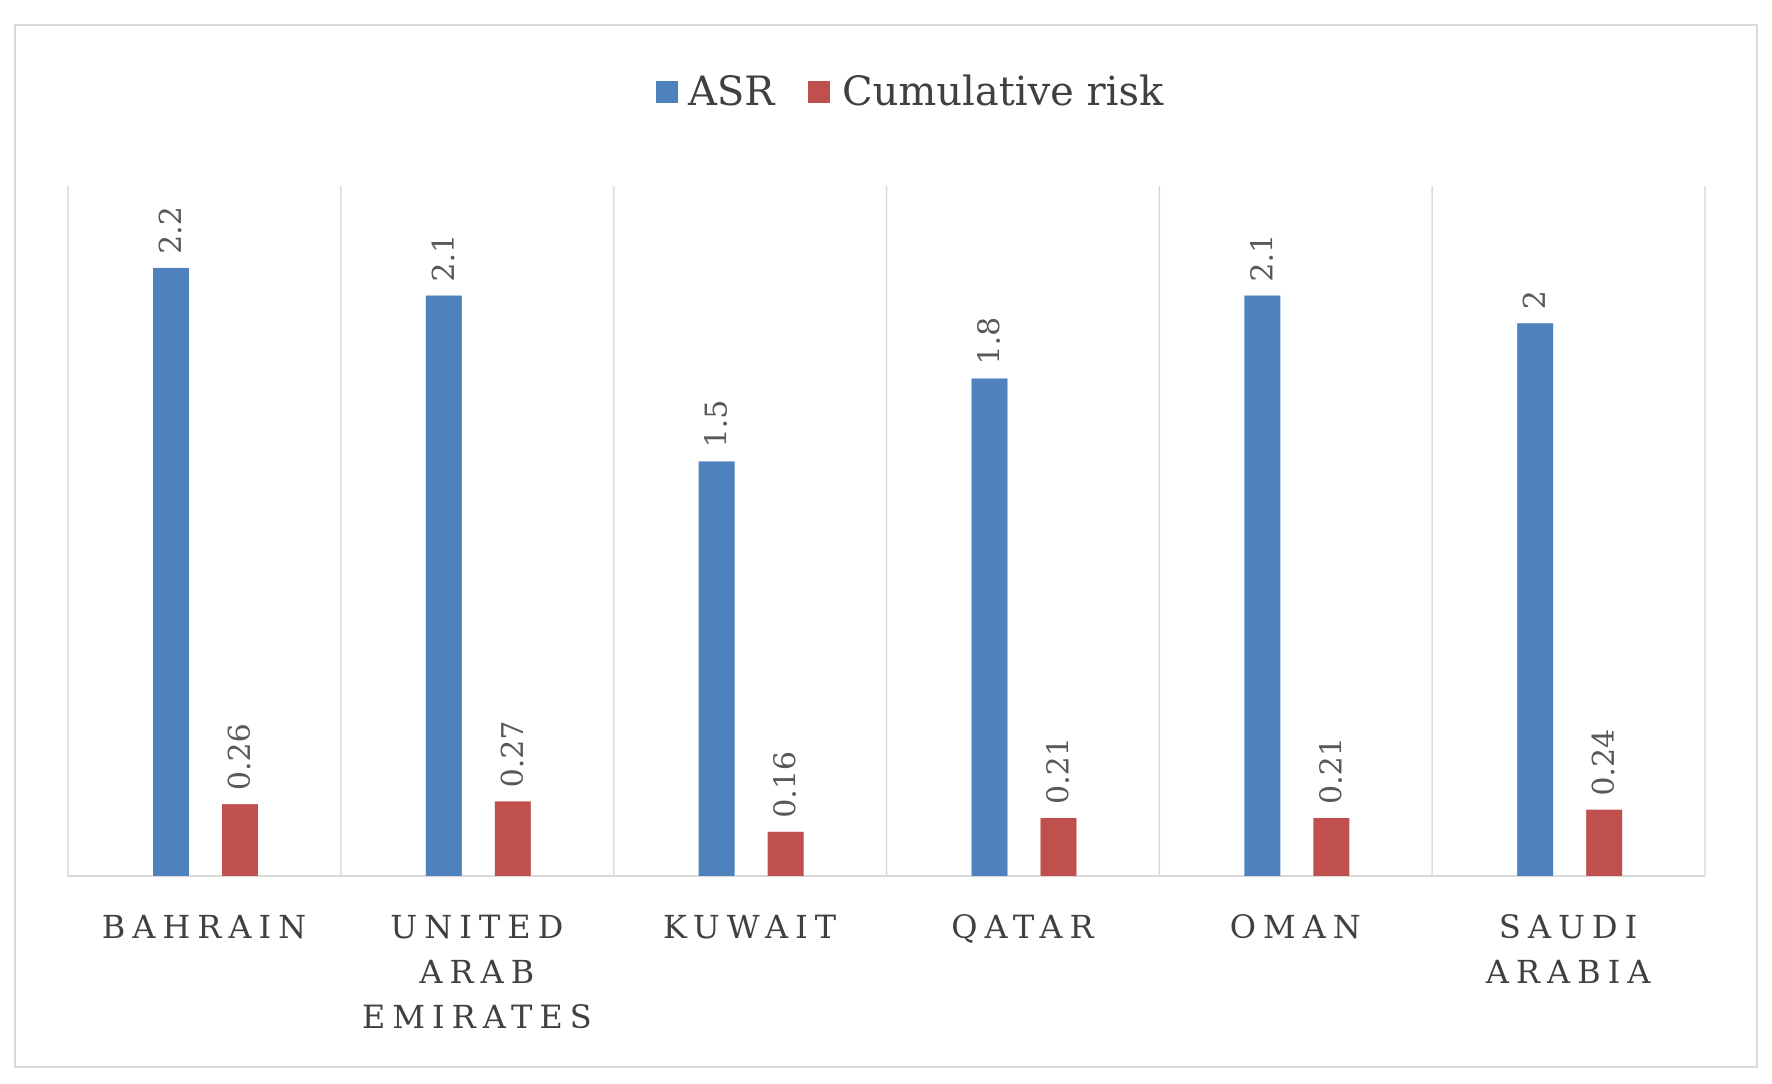 The image size is (1772, 1084). Describe the element at coordinates (785, 853) in the screenshot. I see `bar-cumulative-risk-kuwait` at that location.